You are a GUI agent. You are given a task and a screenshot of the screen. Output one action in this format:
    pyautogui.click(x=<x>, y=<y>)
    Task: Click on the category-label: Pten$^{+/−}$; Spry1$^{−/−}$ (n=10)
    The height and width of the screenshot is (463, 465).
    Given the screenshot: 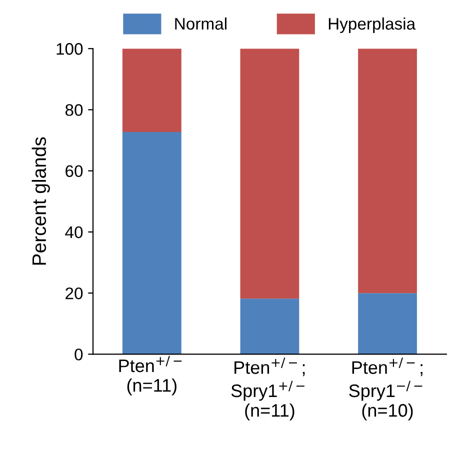 What is the action you would take?
    pyautogui.click(x=385, y=389)
    